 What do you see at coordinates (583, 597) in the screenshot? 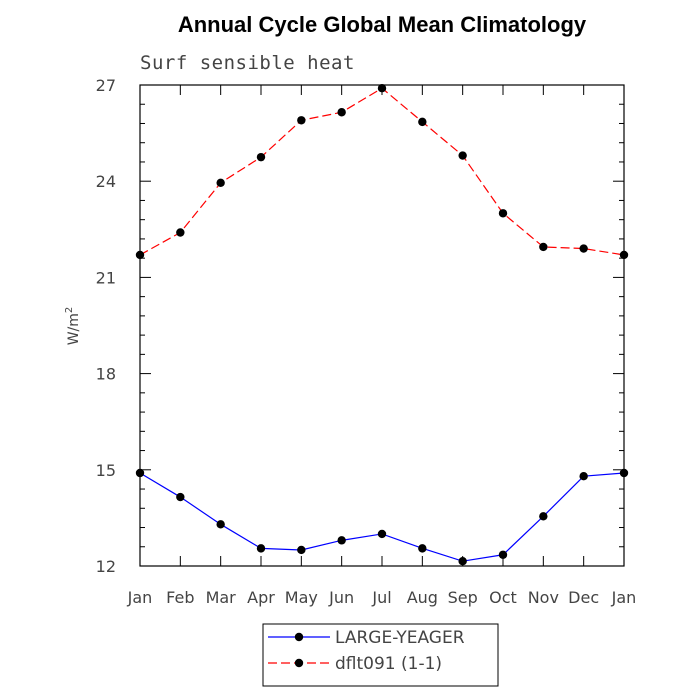
I see `x-tick-label: Dec` at bounding box center [583, 597].